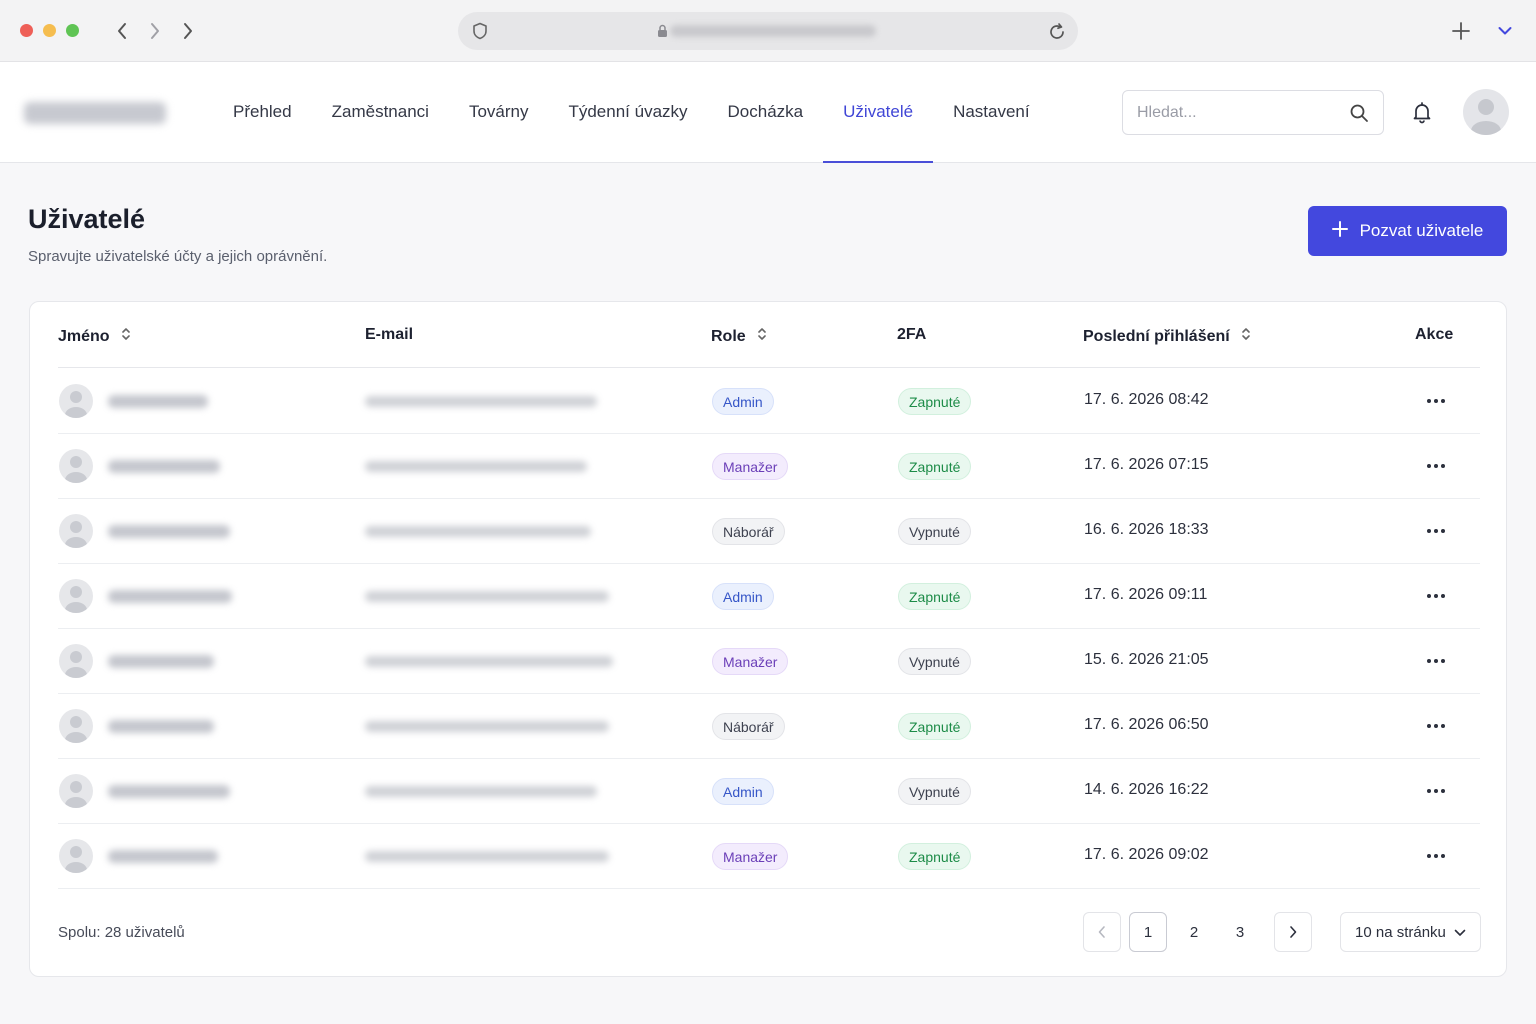 The width and height of the screenshot is (1536, 1024). I want to click on company-logo, so click(95, 113).